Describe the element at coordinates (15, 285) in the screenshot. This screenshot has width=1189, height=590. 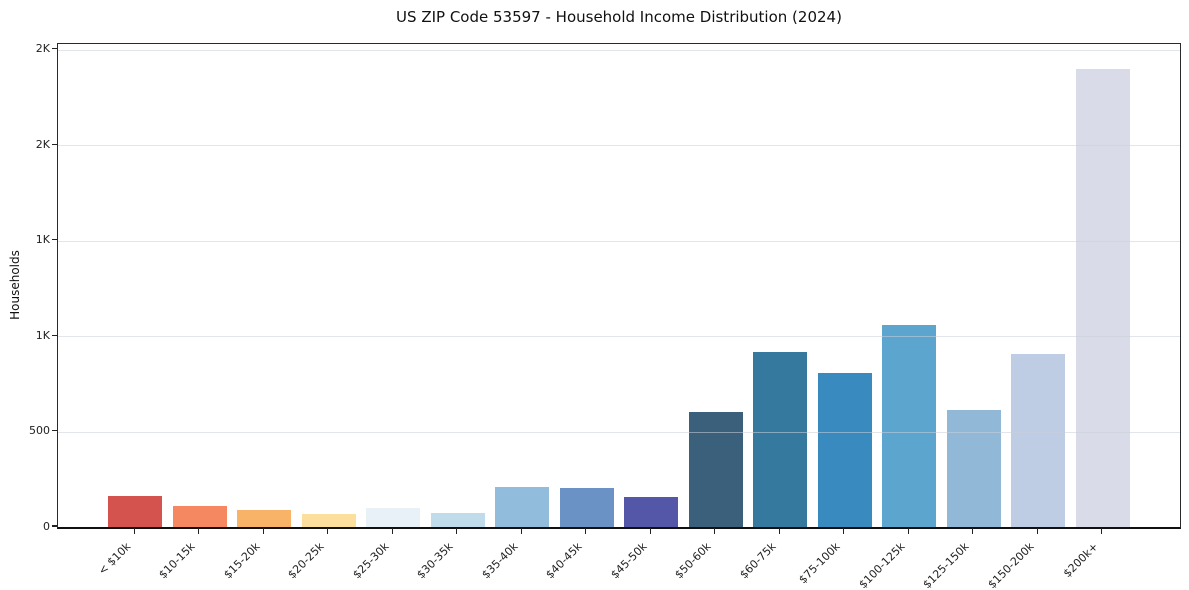
I see `y-axis-title: Households` at that location.